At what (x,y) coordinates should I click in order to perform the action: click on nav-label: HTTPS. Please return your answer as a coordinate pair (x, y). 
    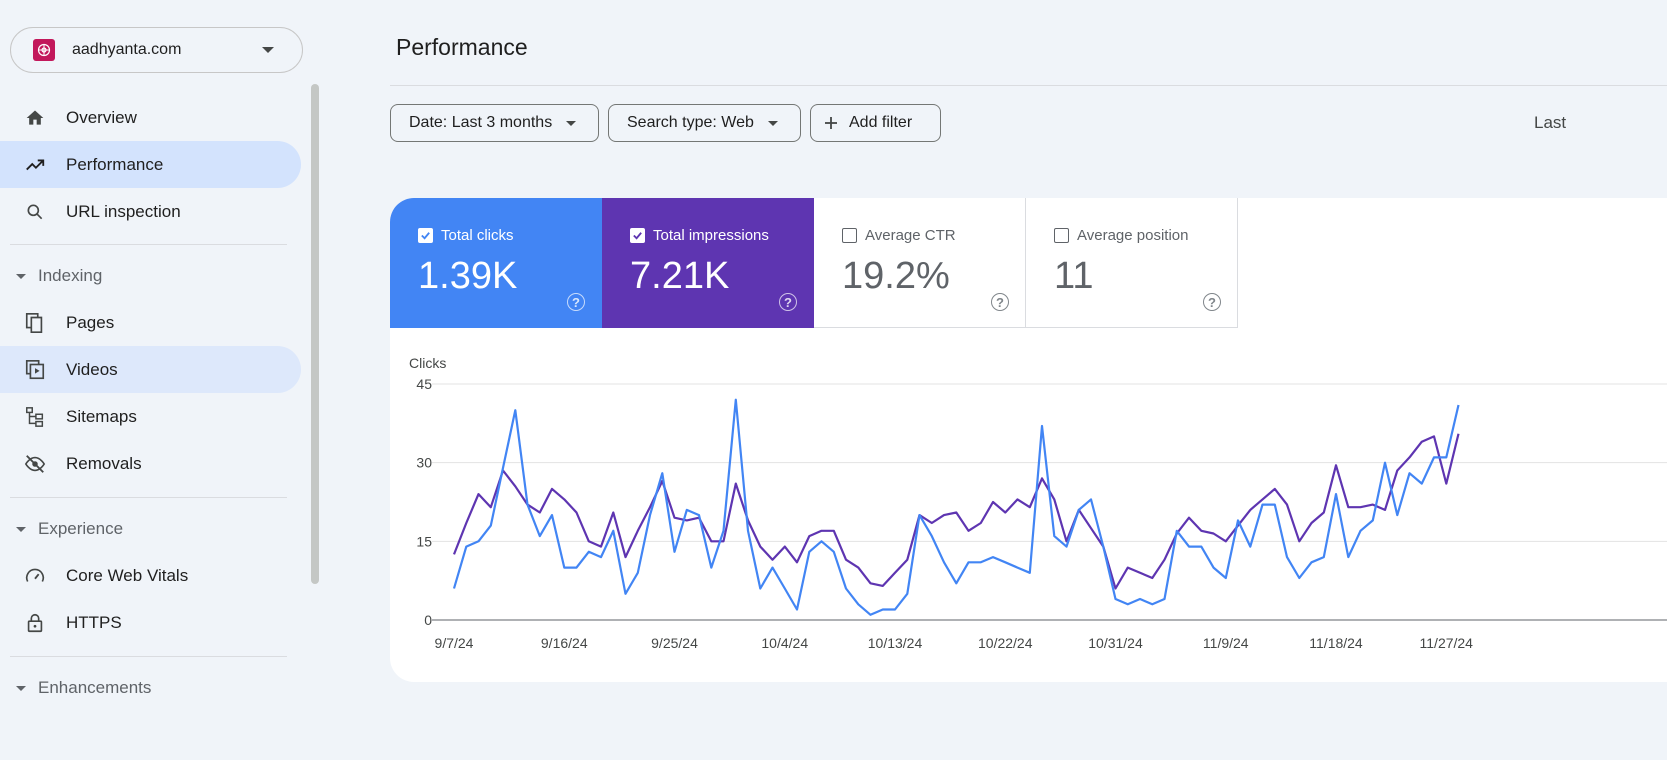
    Looking at the image, I should click on (94, 622).